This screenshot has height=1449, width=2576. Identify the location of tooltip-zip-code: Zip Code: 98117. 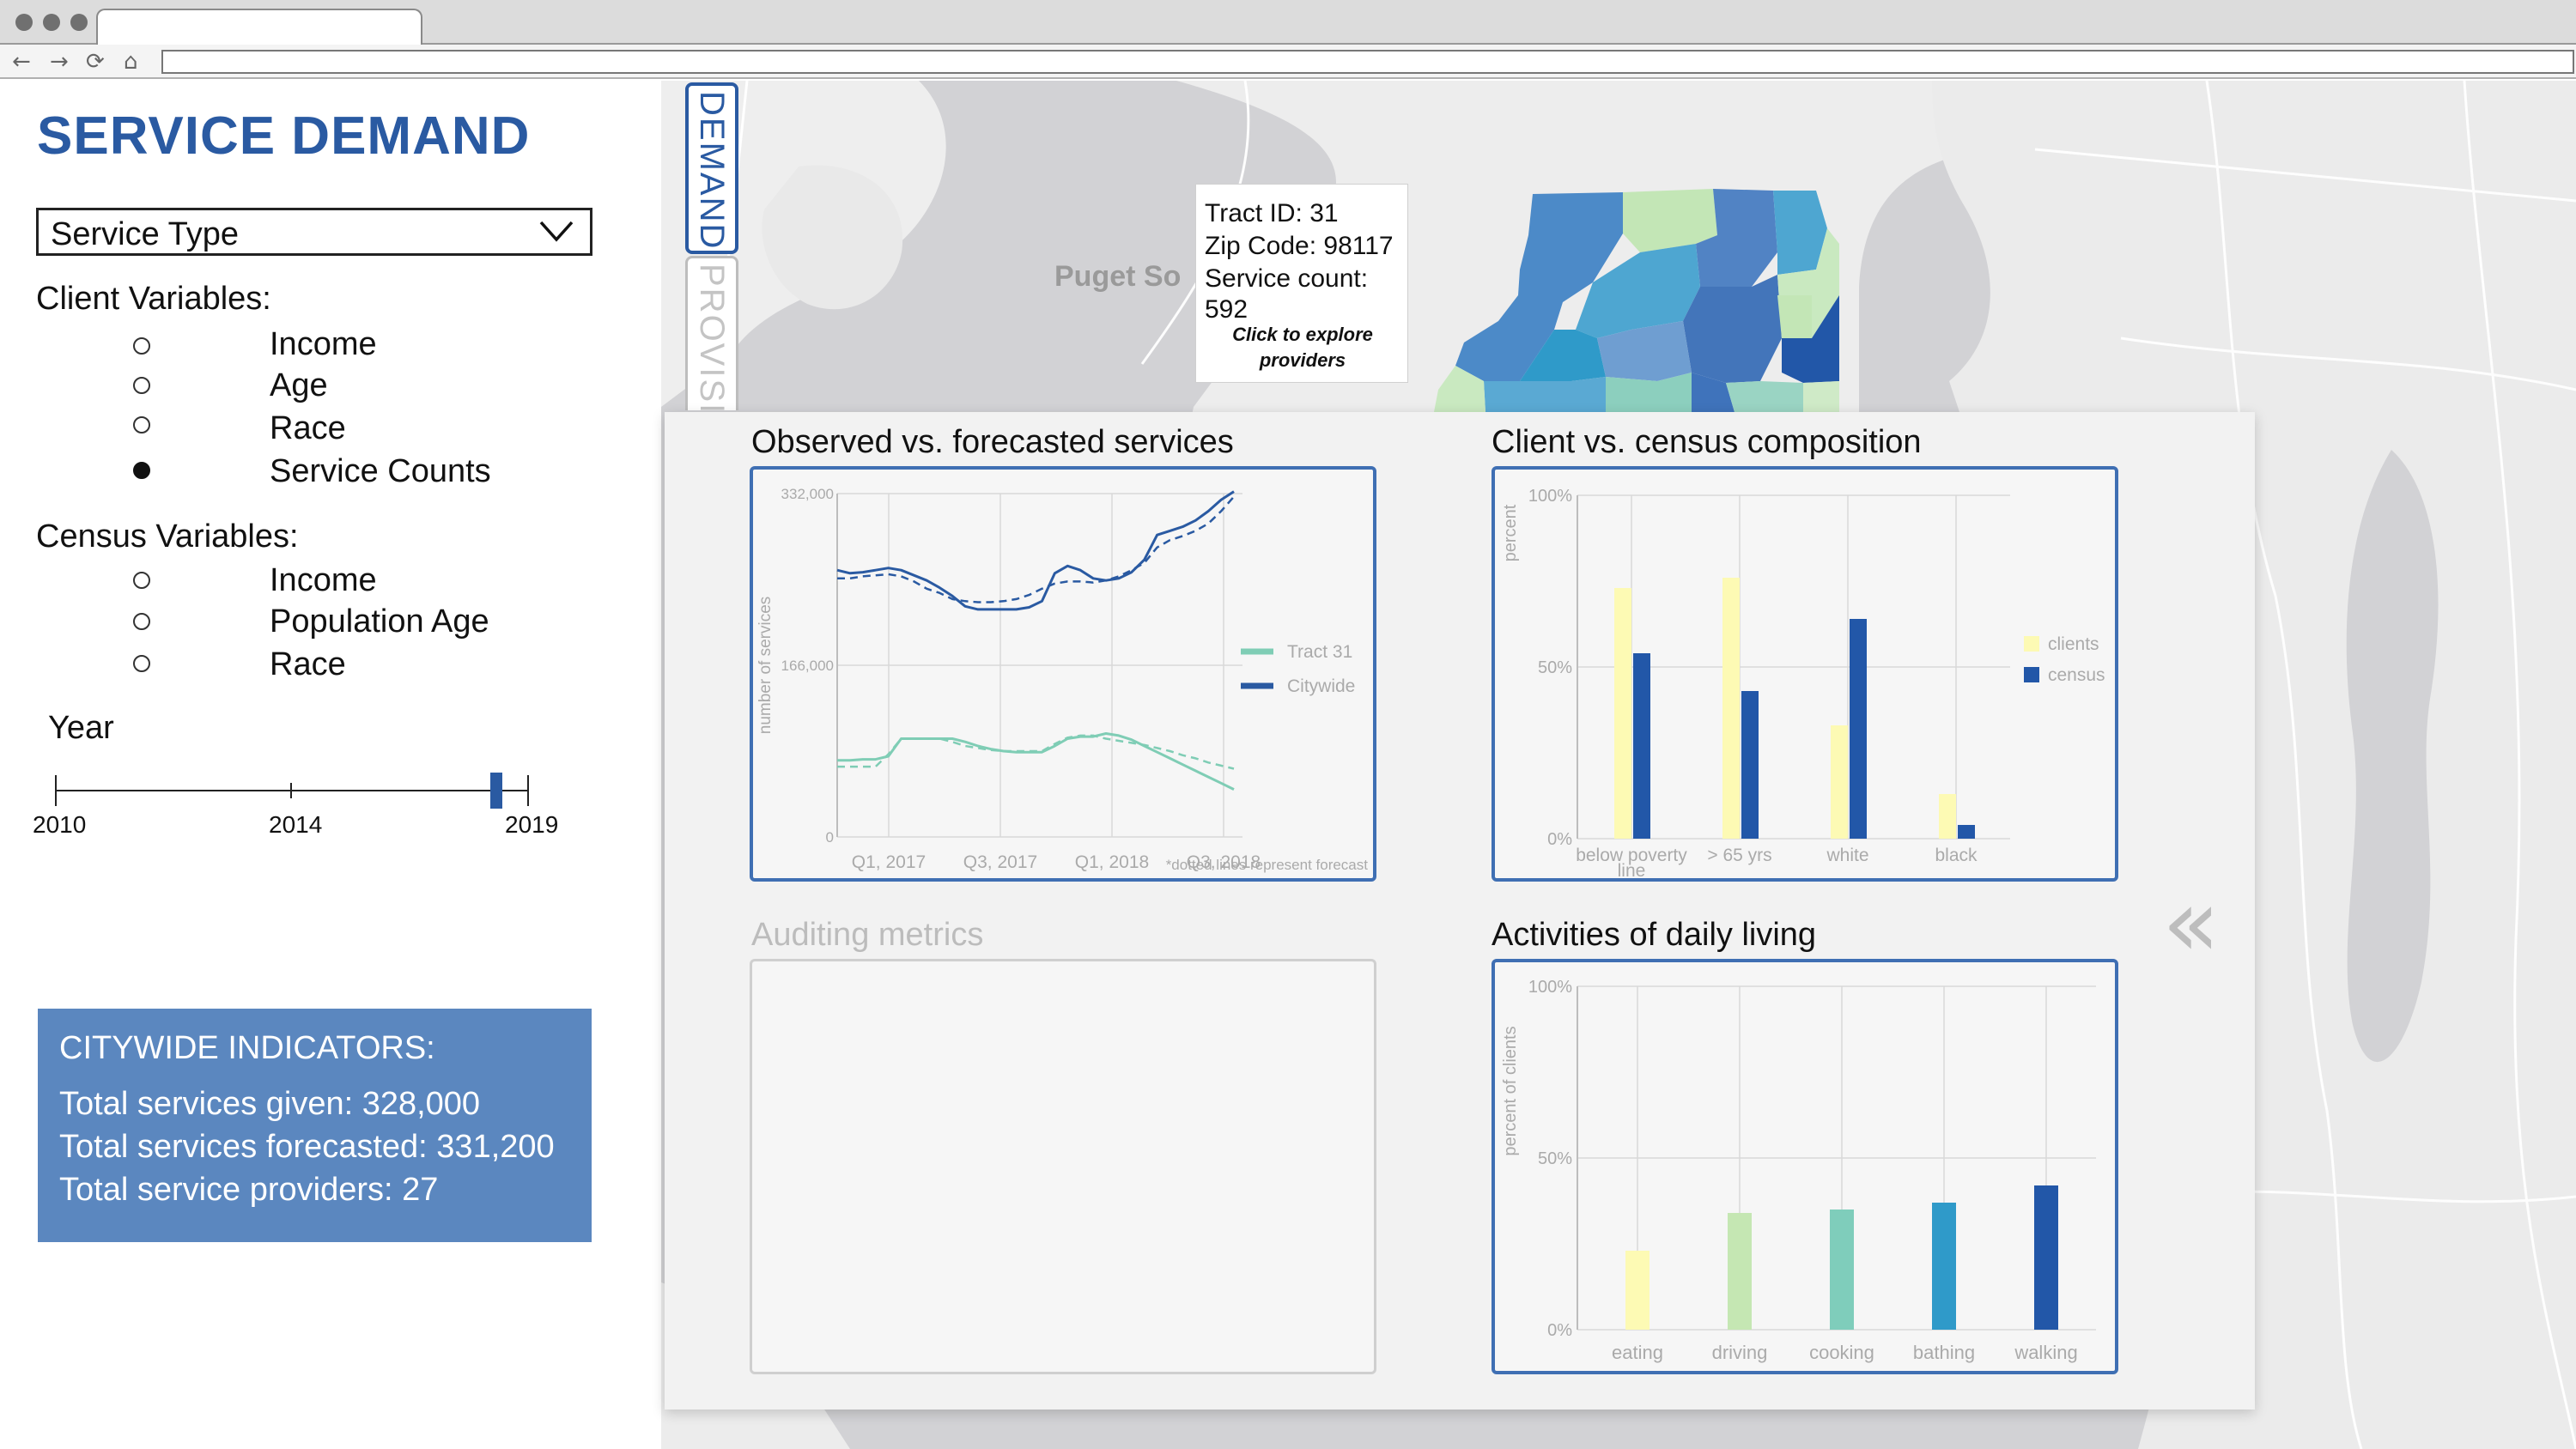
(1299, 246).